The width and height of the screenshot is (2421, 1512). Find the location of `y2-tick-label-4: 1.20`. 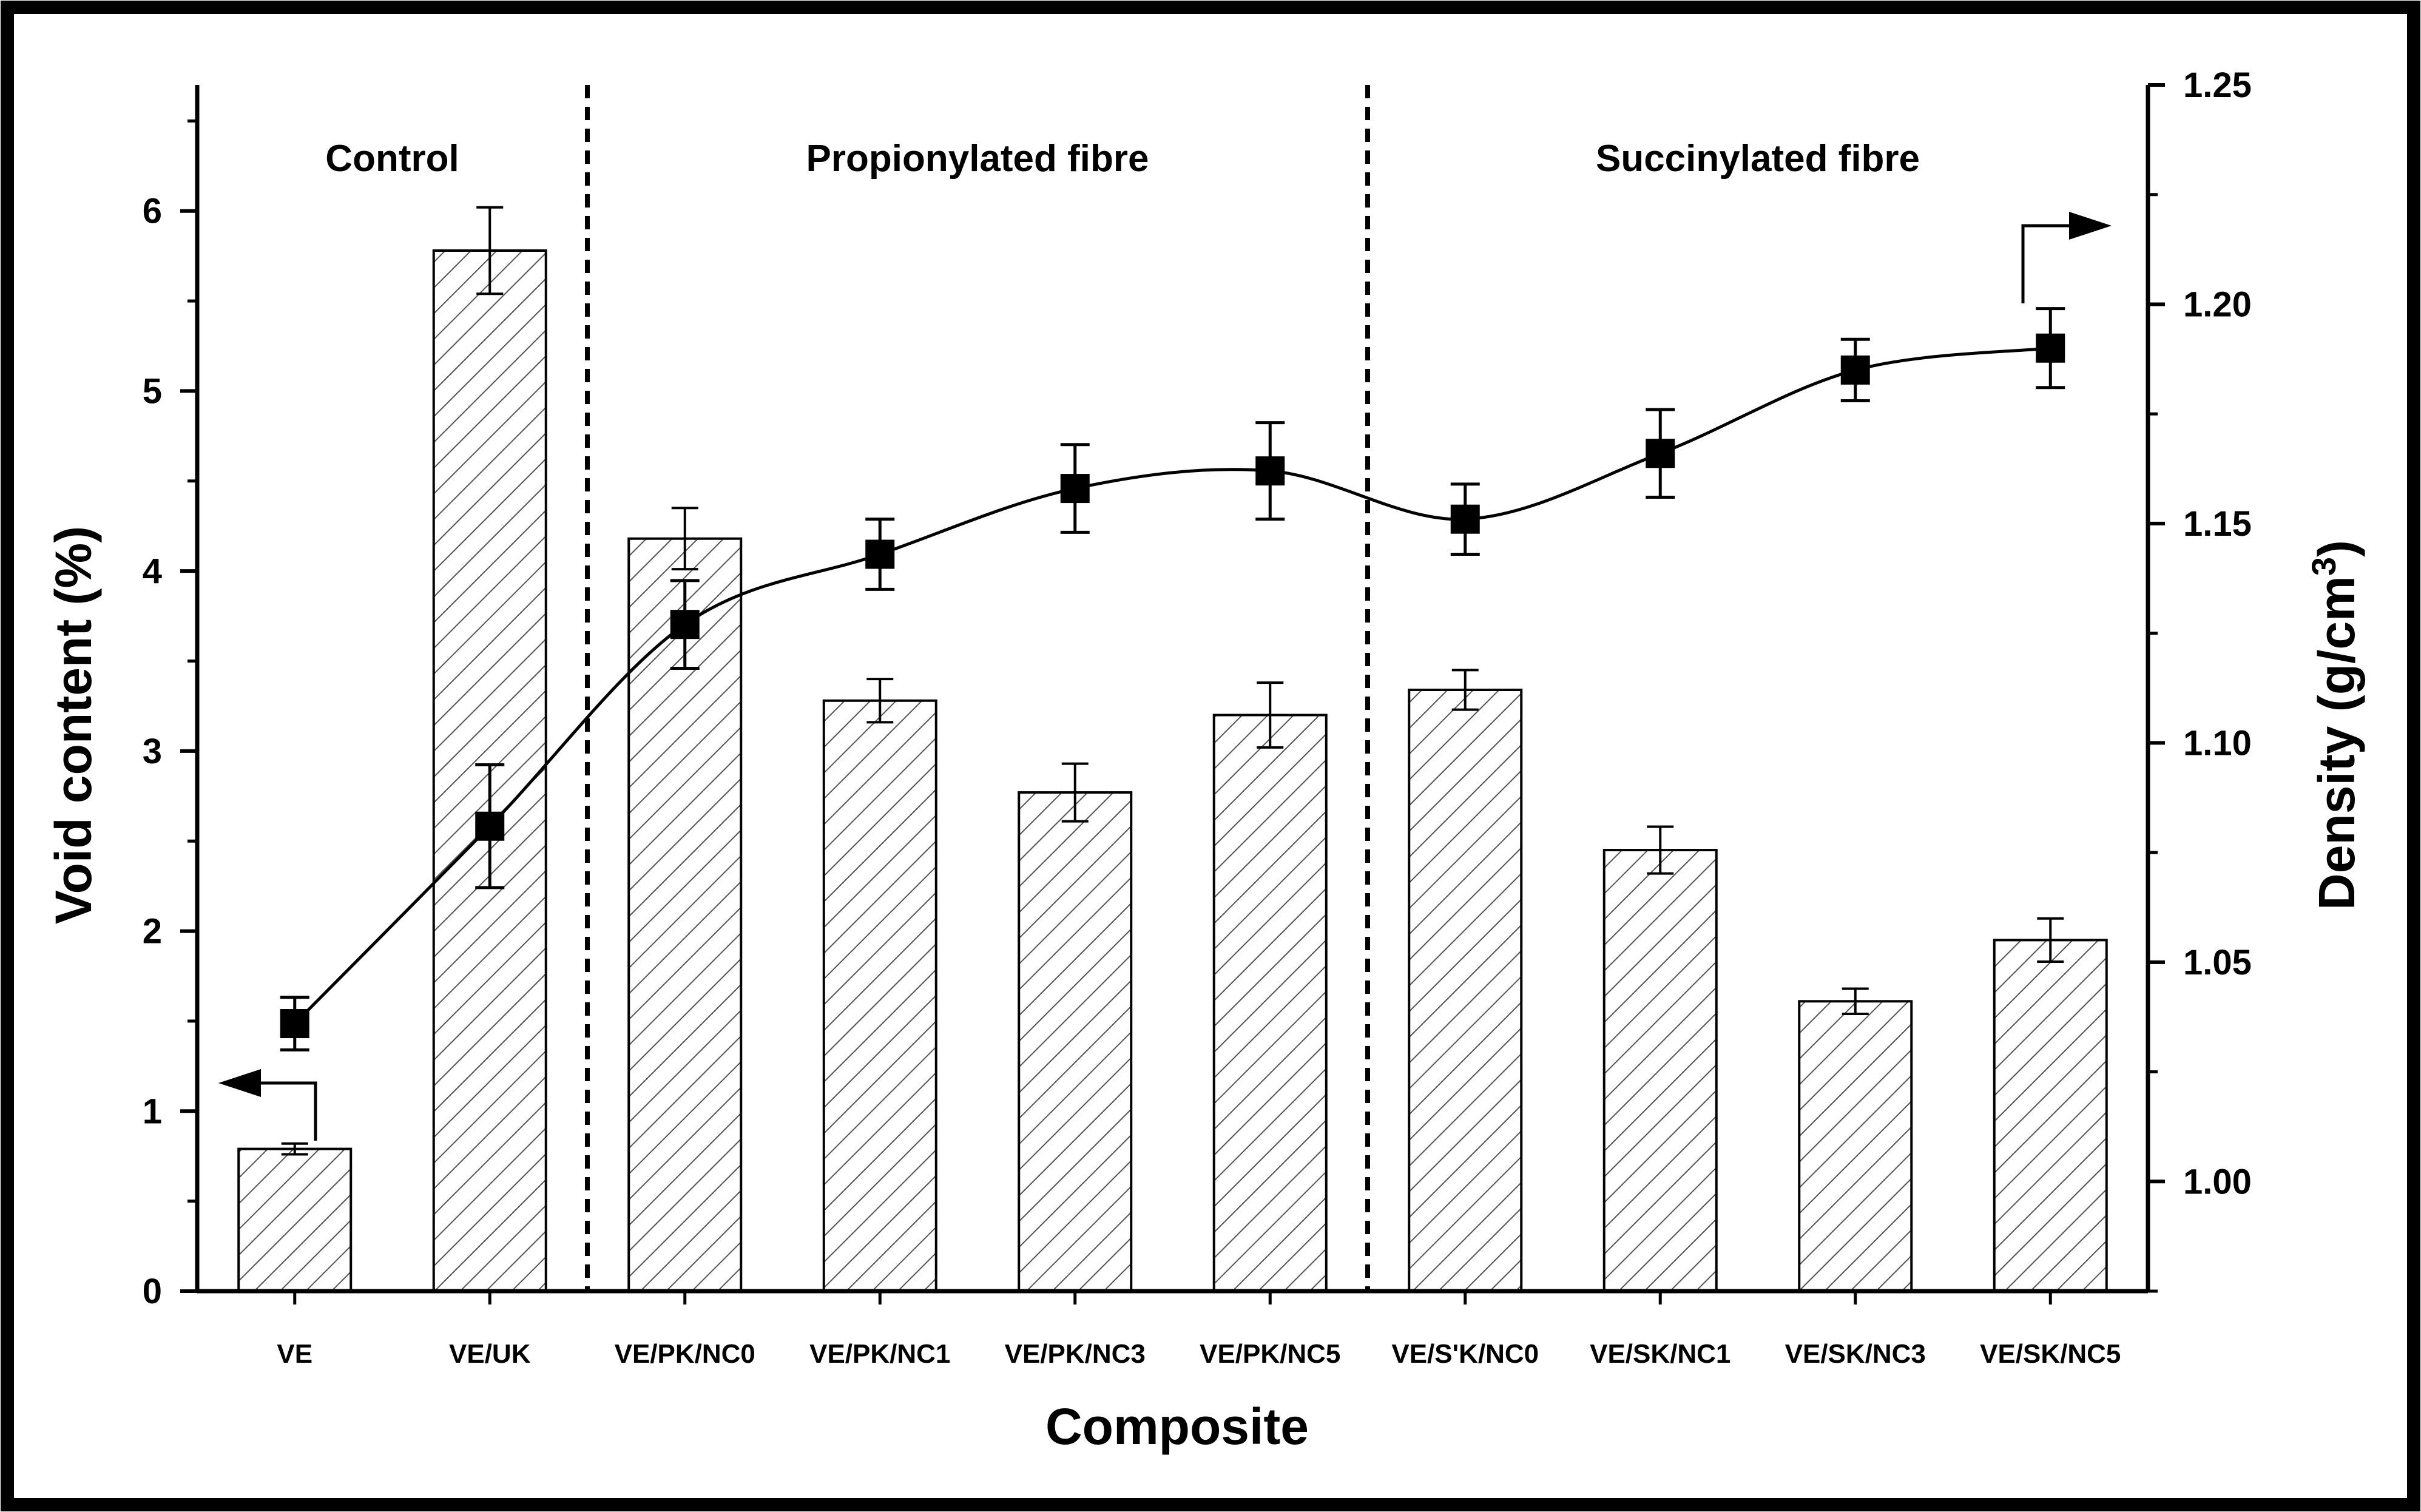

y2-tick-label-4: 1.20 is located at coordinates (2217, 304).